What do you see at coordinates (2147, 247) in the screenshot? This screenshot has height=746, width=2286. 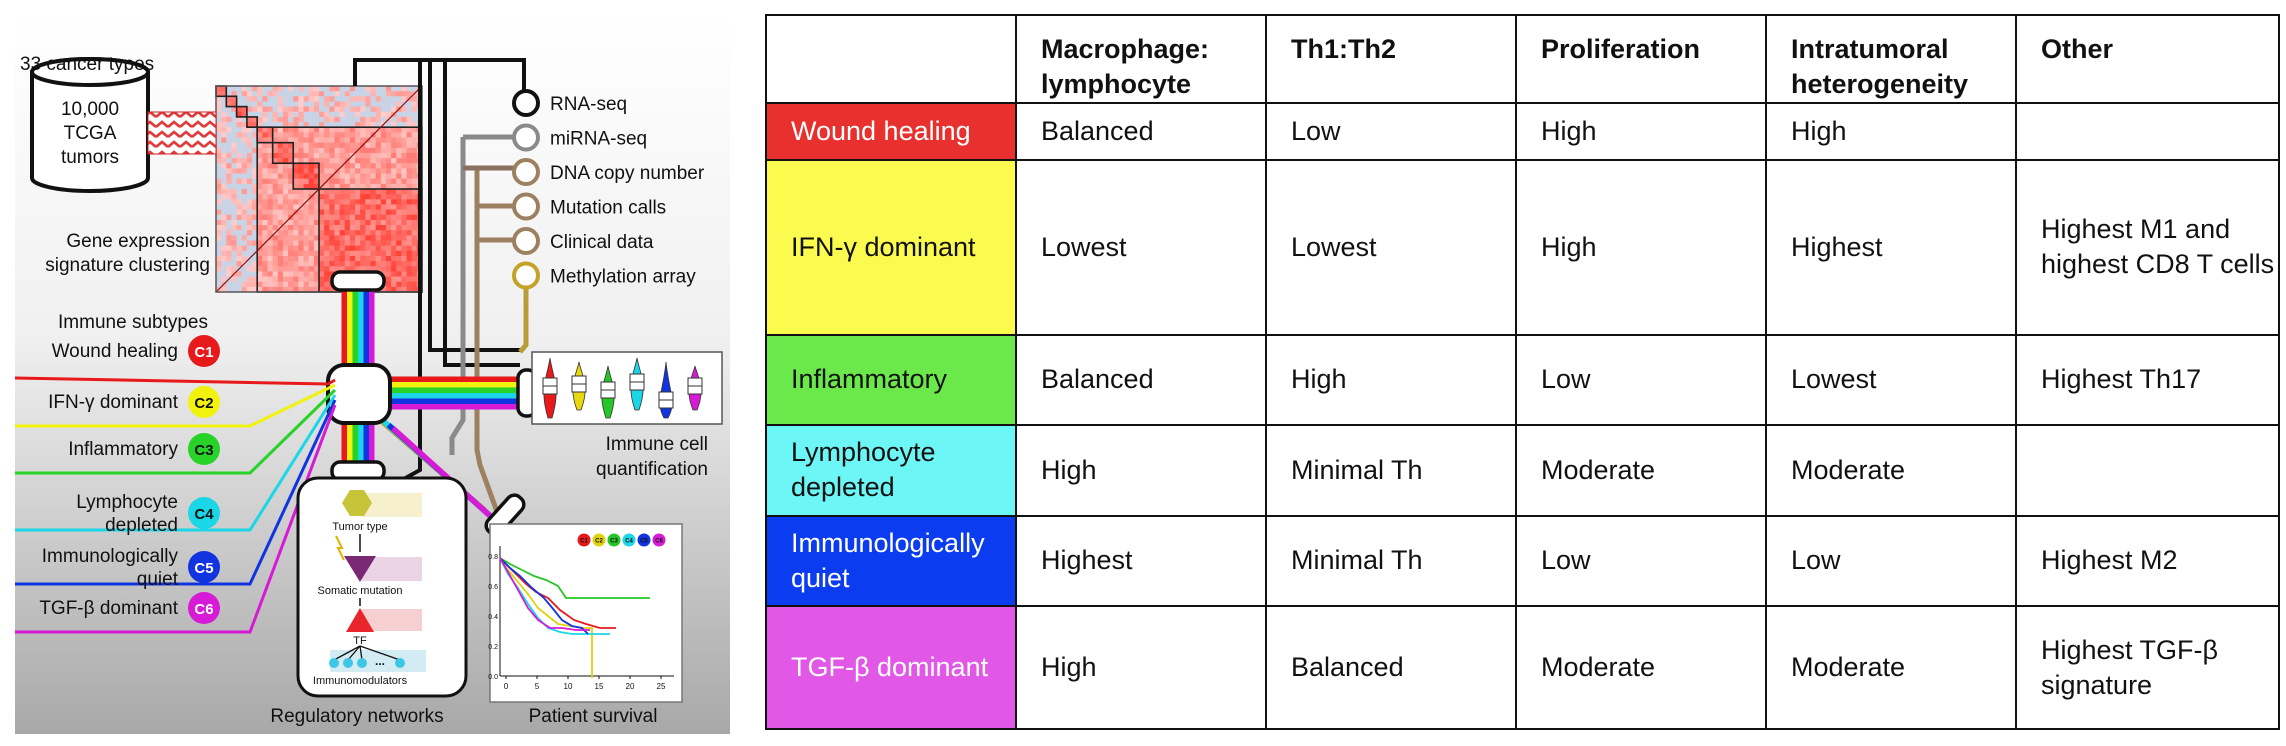 I see `table-cell: Highest M1 and highest CD8 T cells` at bounding box center [2147, 247].